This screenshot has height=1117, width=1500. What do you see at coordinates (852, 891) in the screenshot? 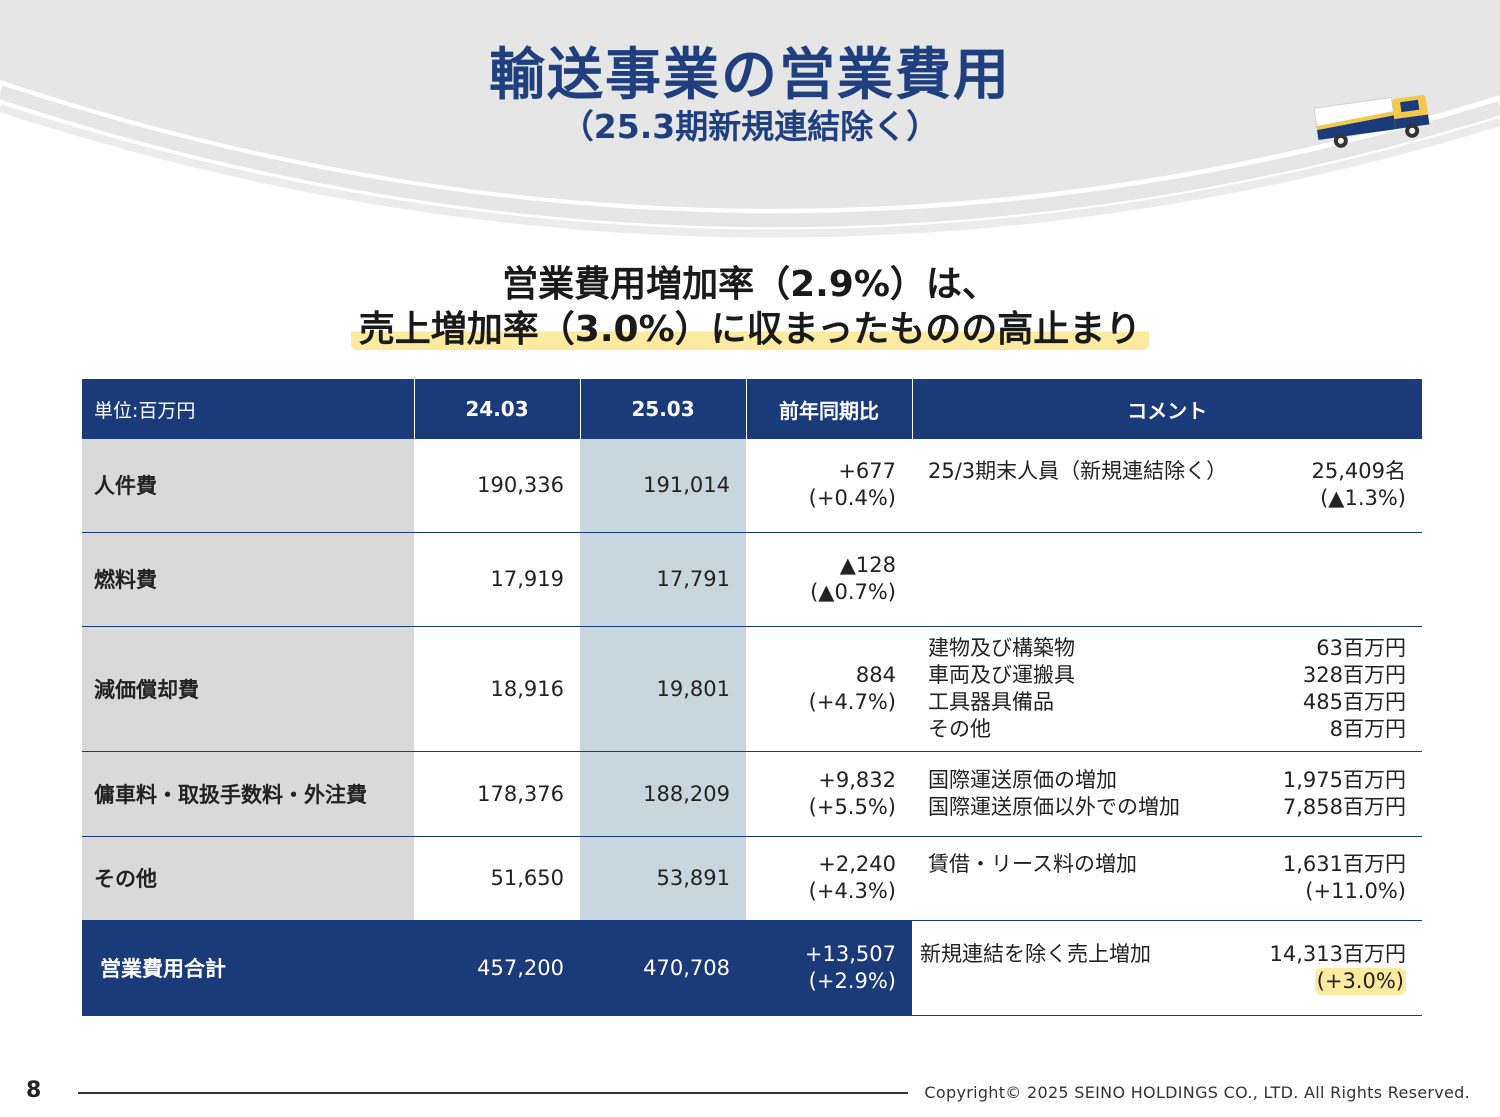
I see `yoy-pct: (+4.3%)` at bounding box center [852, 891].